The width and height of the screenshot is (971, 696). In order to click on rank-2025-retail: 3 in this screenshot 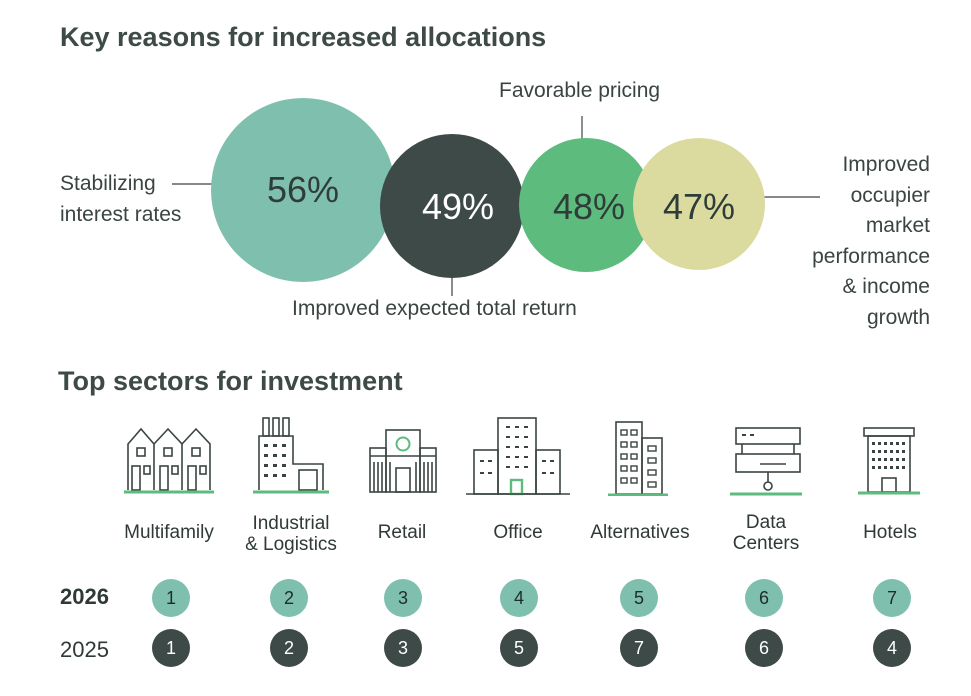, I will do `click(403, 648)`.